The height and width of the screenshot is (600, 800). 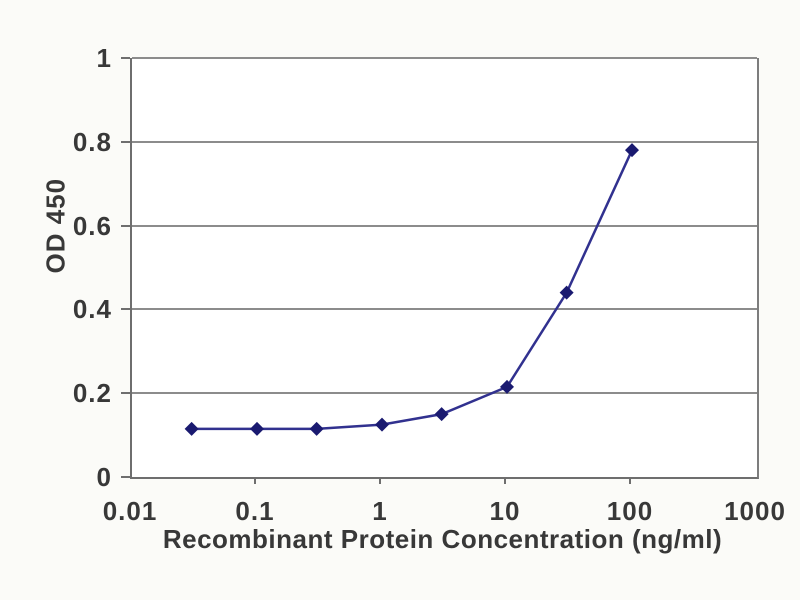 What do you see at coordinates (125, 309) in the screenshot?
I see `y-tick-mark-0.4` at bounding box center [125, 309].